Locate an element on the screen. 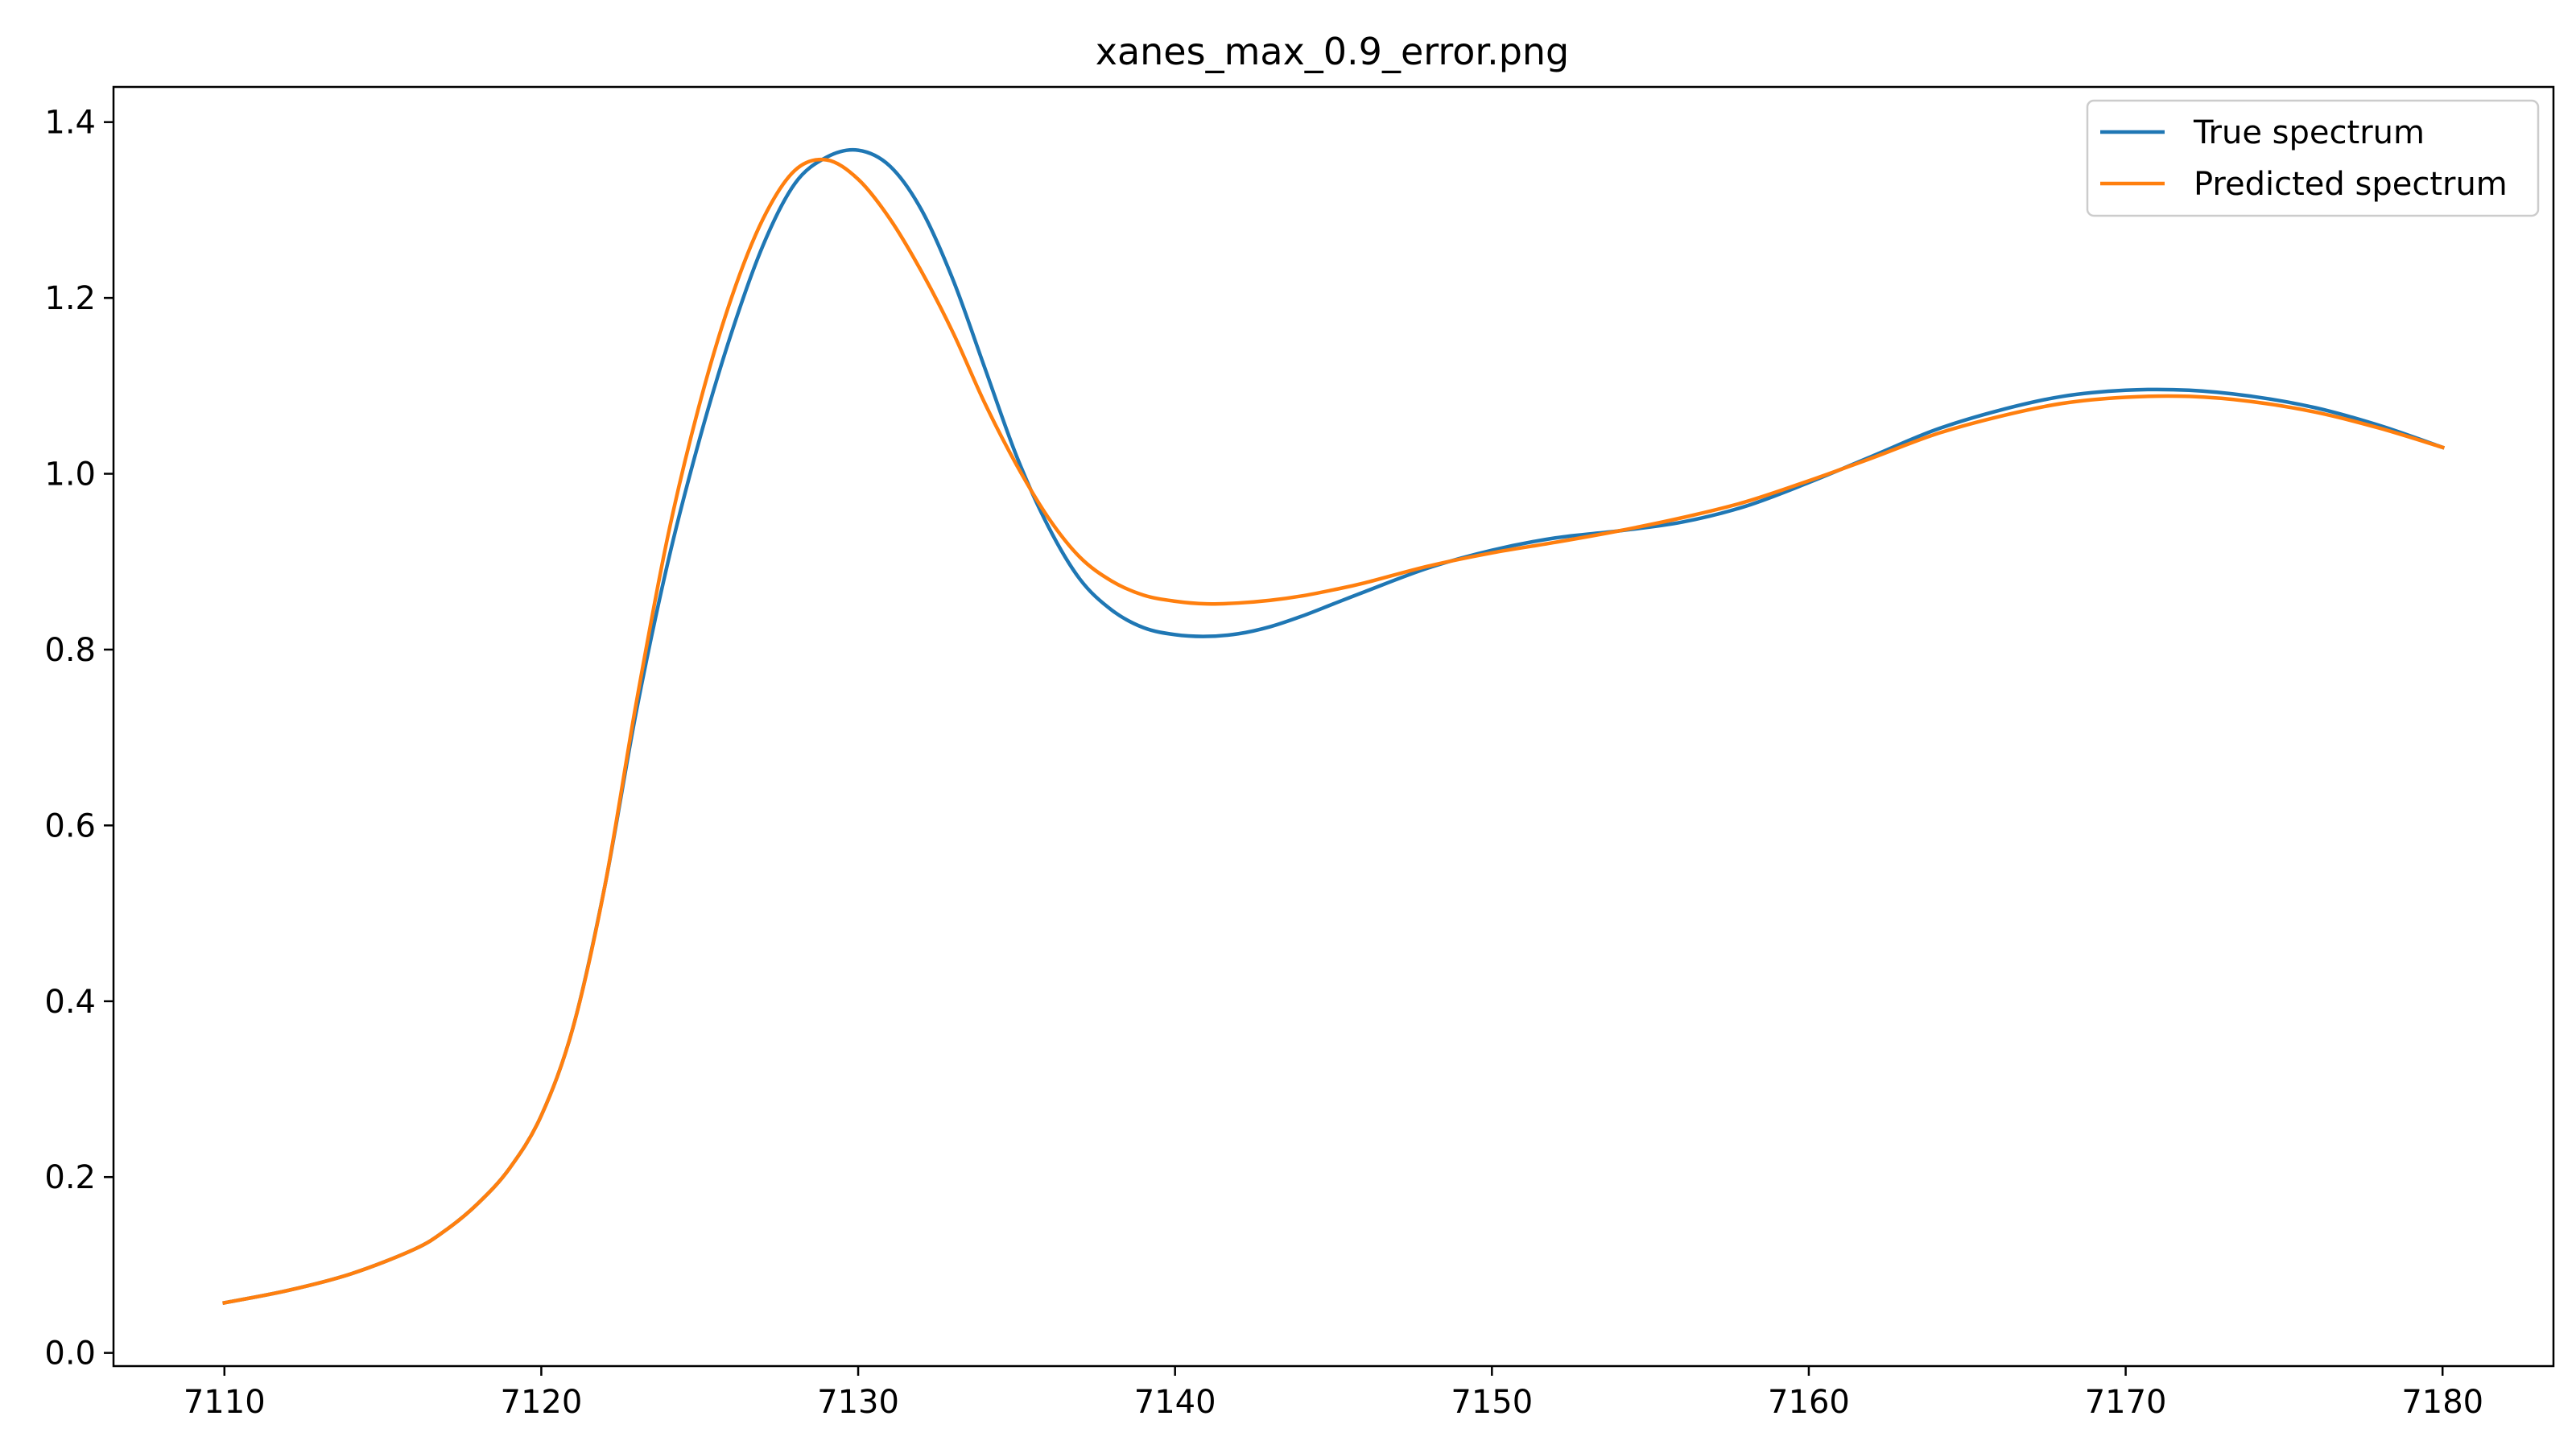  y-axis: 0.0 0.2 0.4 0.6 0.8 1.0 1.2 1.4 is located at coordinates (79, 739).